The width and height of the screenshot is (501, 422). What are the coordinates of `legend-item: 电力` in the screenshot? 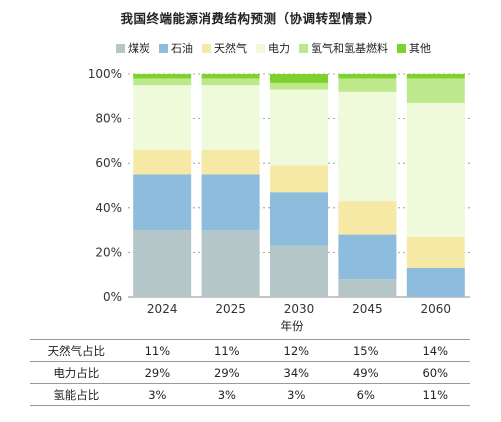 It's located at (273, 48).